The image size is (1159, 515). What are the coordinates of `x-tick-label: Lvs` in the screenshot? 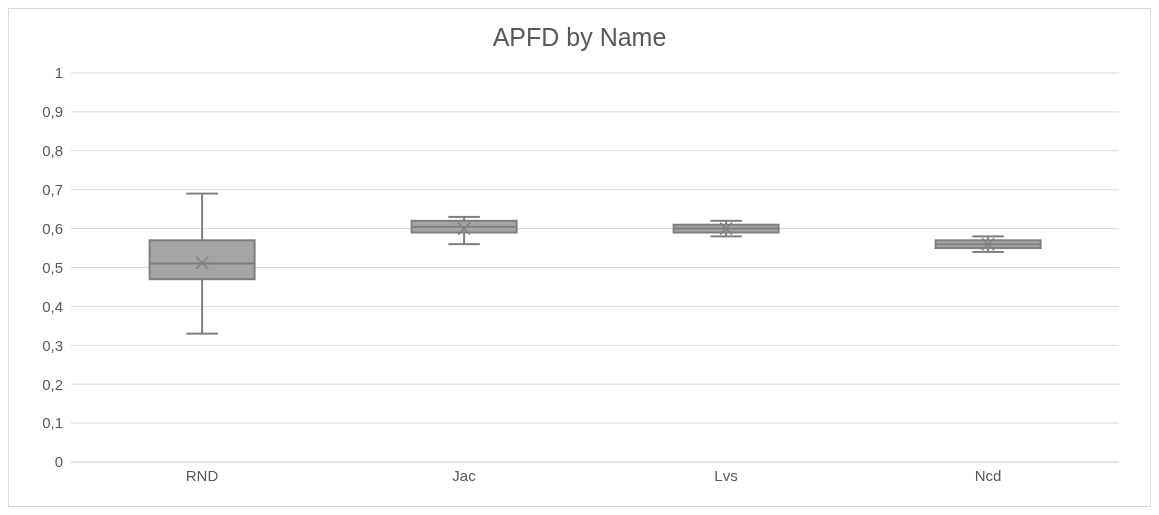 It's located at (726, 475).